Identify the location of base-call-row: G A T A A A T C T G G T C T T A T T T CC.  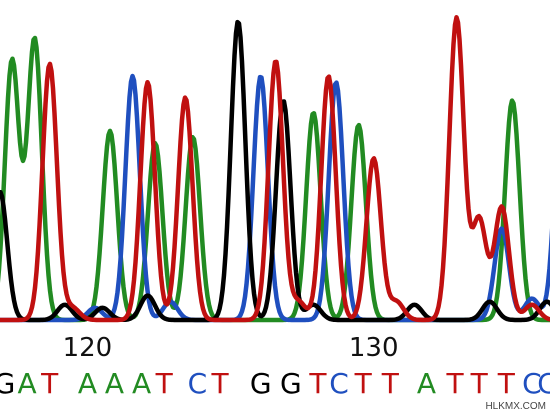
(275, 383).